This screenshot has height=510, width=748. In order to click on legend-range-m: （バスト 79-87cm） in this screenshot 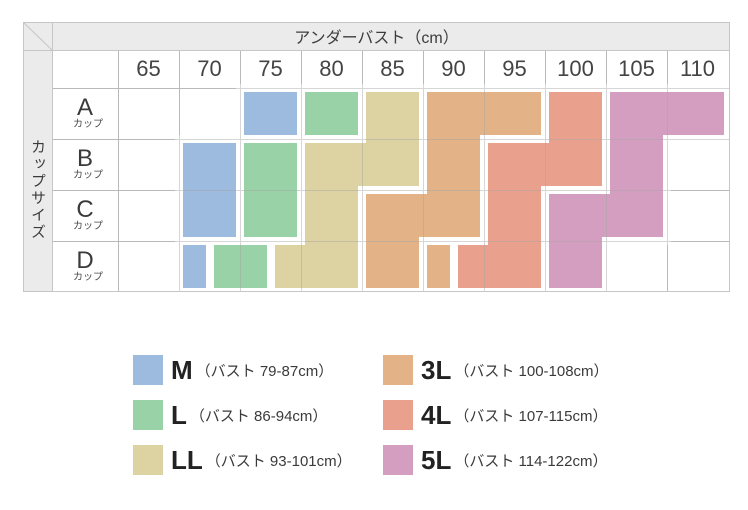, I will do `click(264, 371)`.